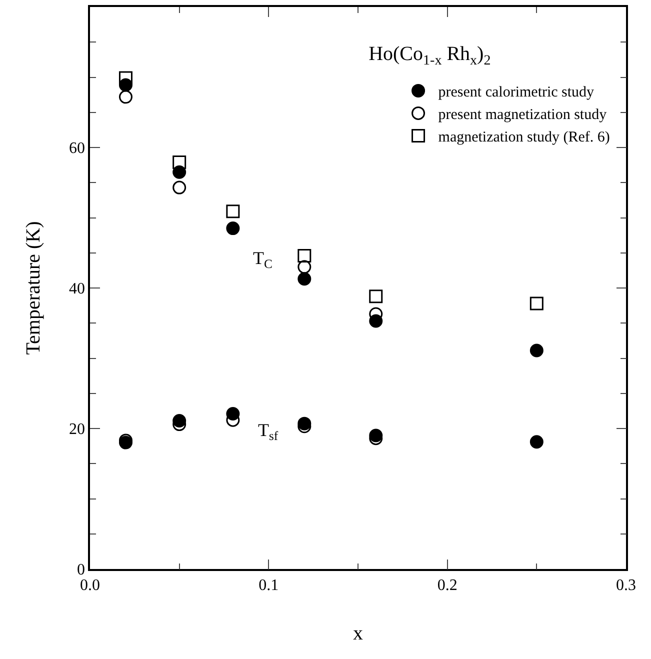 This screenshot has height=659, width=651. Describe the element at coordinates (77, 289) in the screenshot. I see `y-tick-label: 40` at that location.